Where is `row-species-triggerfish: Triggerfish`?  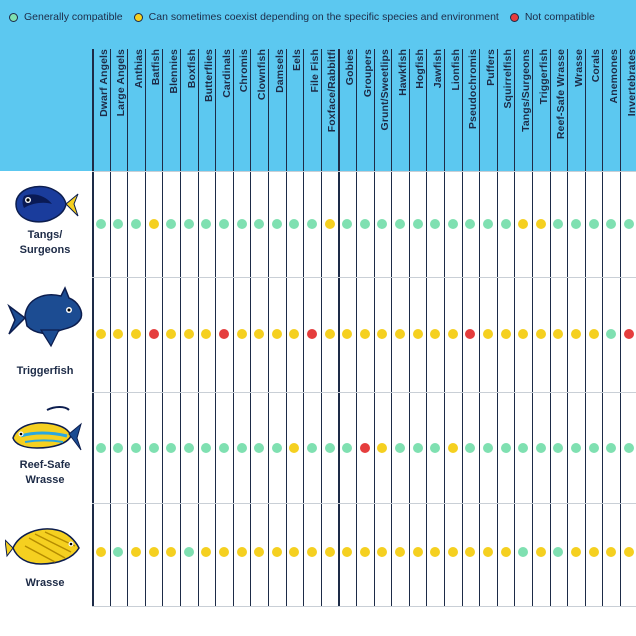
row-species-triggerfish: Triggerfish is located at coordinates (45, 332).